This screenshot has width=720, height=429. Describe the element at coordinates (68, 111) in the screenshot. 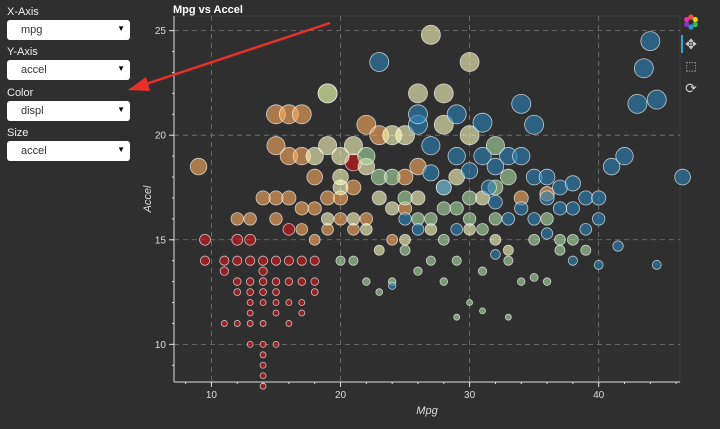

I see `color-select: displ ▼` at that location.